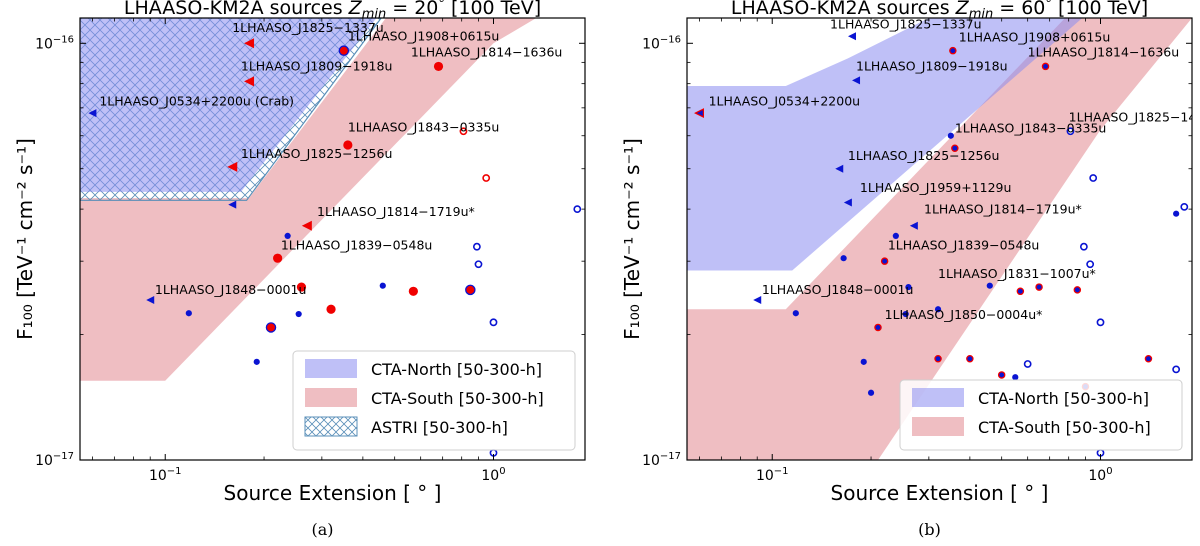 The width and height of the screenshot is (1200, 546). I want to click on x-tick-label: 10⁰, so click(493, 475).